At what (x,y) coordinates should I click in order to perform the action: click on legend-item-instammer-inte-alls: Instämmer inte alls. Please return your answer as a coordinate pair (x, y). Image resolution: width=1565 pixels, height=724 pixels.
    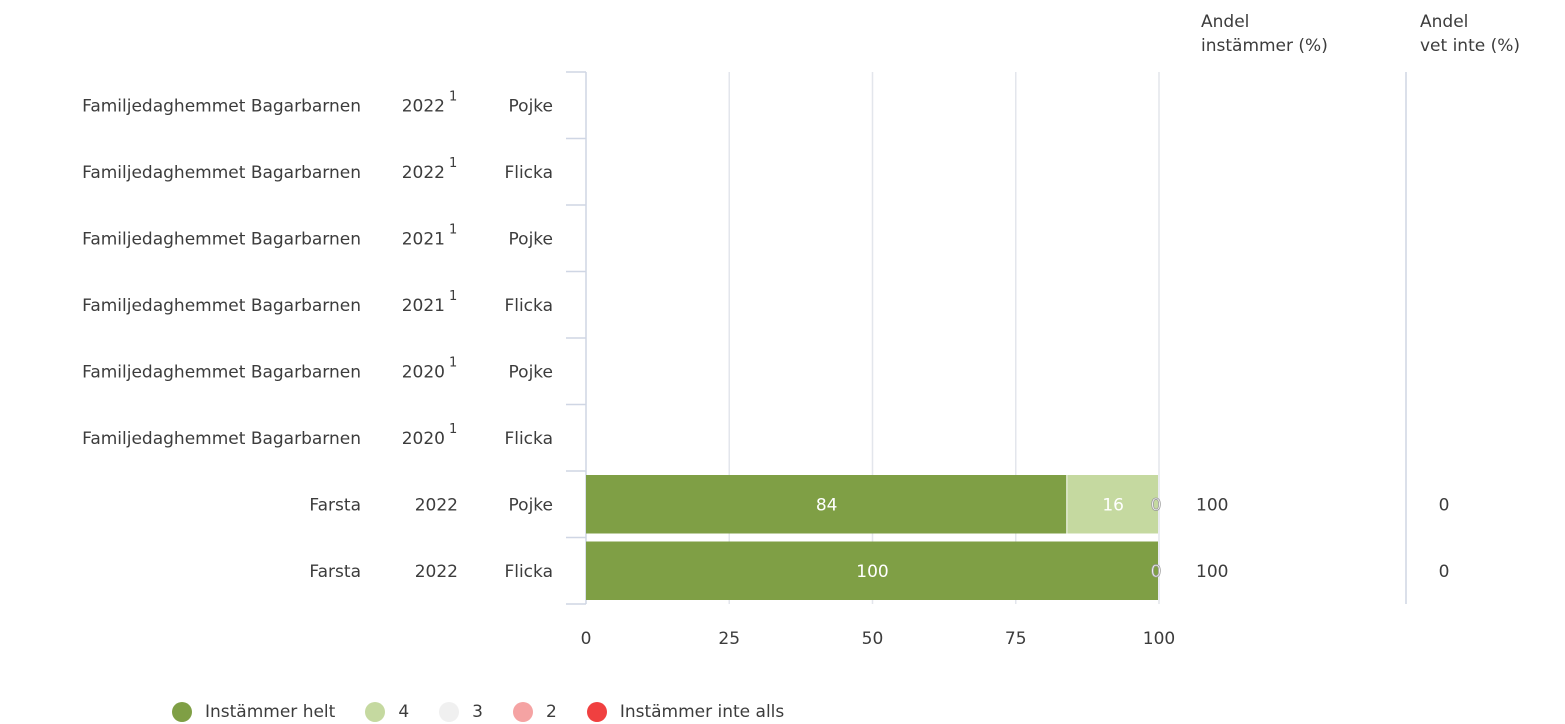
    Looking at the image, I should click on (685, 712).